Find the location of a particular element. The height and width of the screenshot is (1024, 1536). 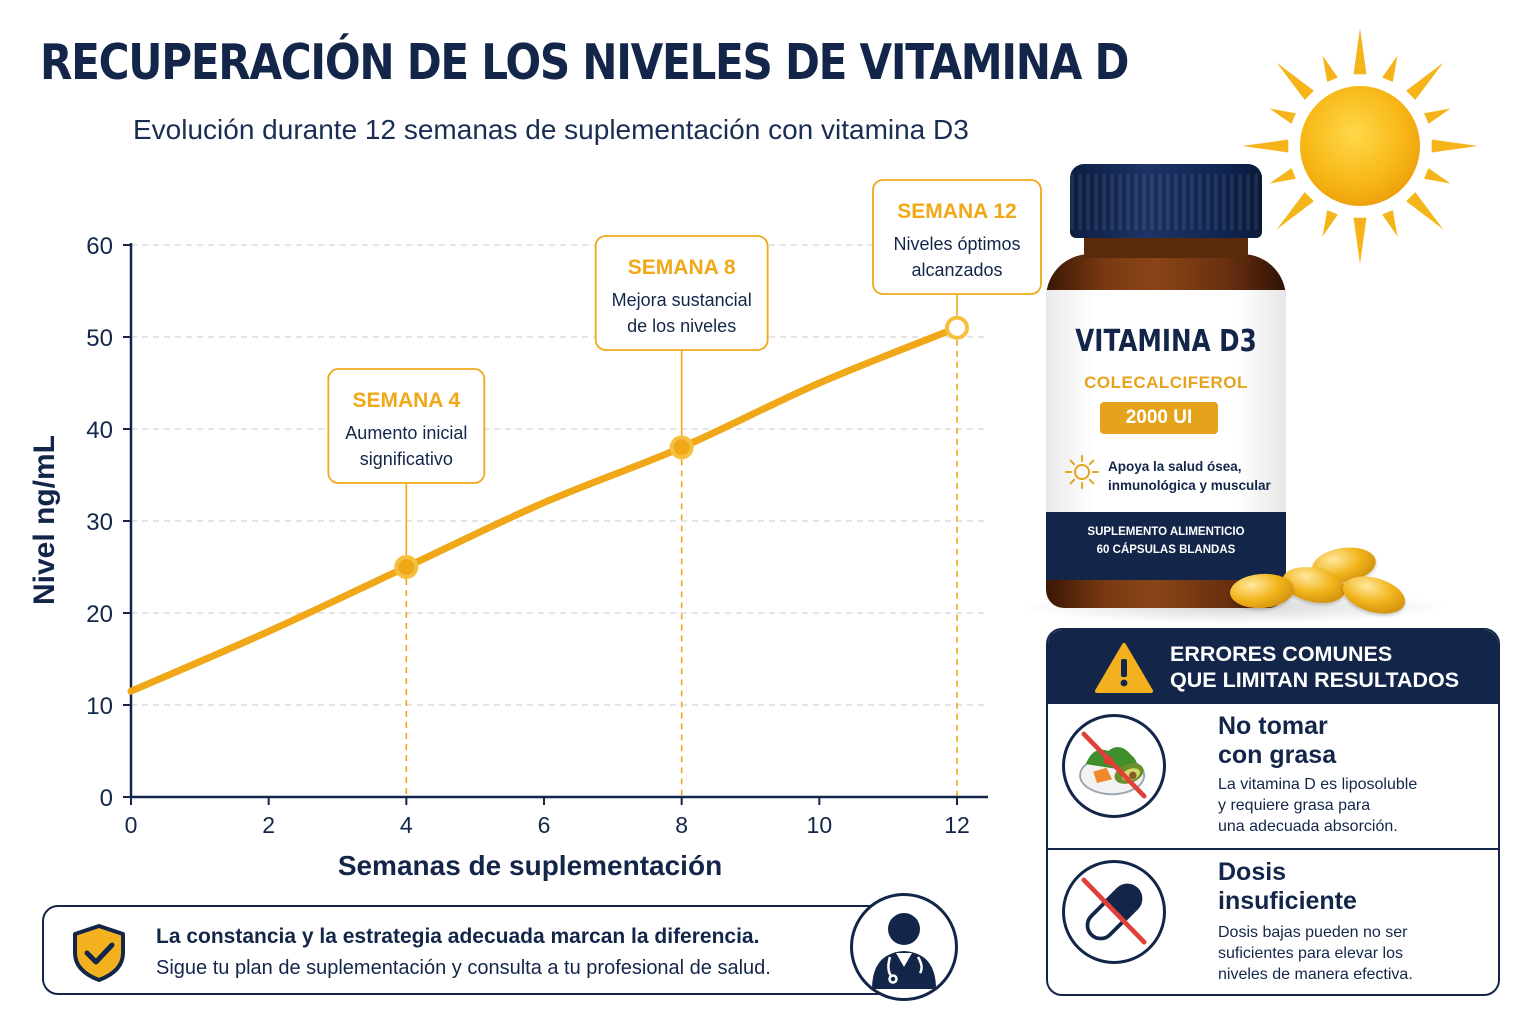

annotation-title: SEMANA 8 is located at coordinates (682, 267).